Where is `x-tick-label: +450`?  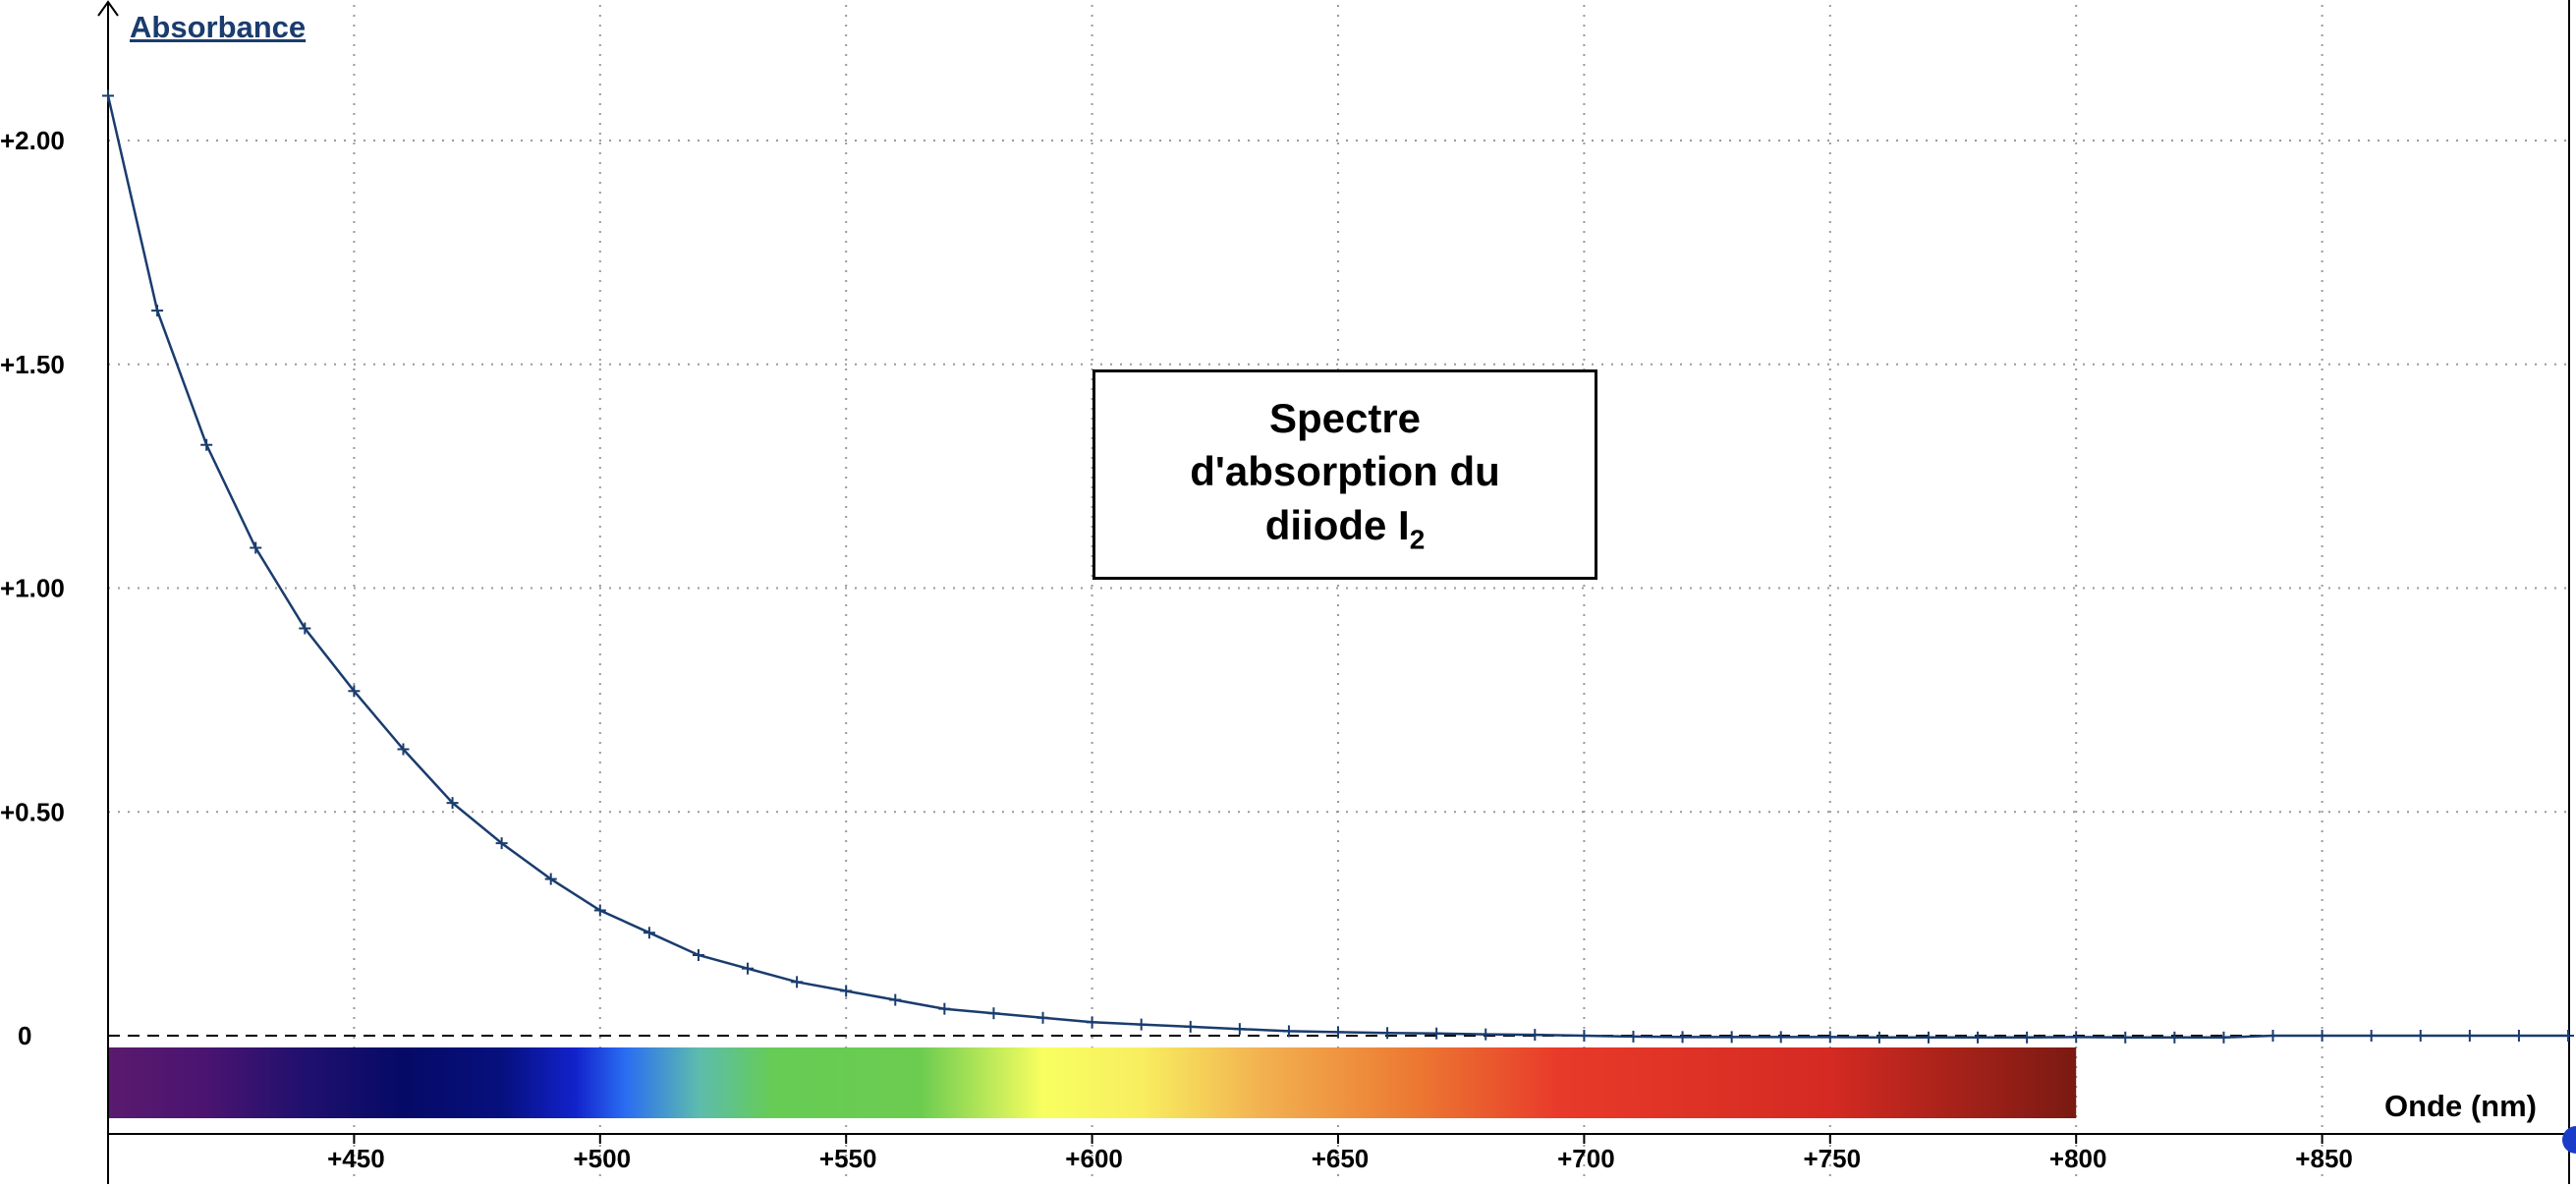 x-tick-label: +450 is located at coordinates (356, 1158).